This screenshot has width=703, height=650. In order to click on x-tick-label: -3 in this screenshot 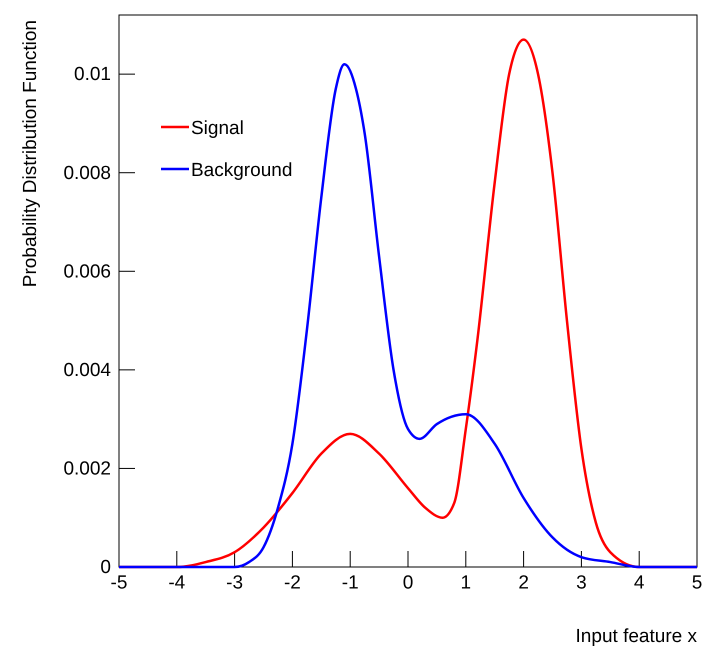, I will do `click(235, 583)`.